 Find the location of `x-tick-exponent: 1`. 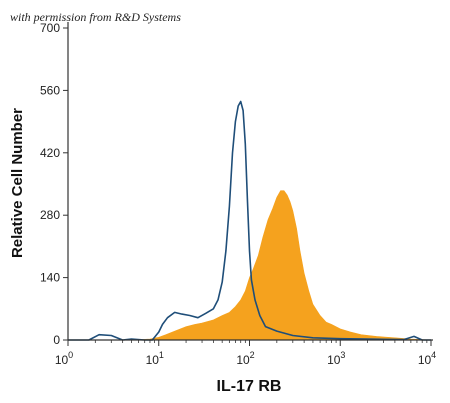

x-tick-exponent: 1 is located at coordinates (161, 355).